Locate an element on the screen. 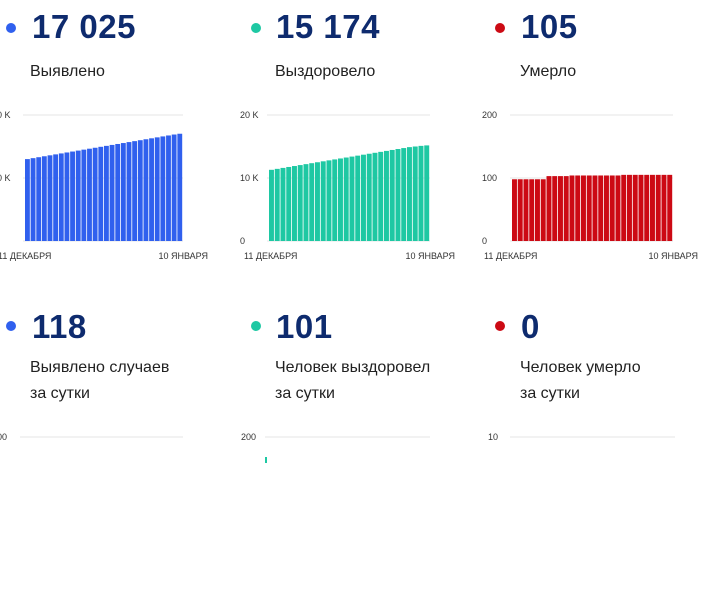  deaths-ytick-label: 100 is located at coordinates (489, 178).